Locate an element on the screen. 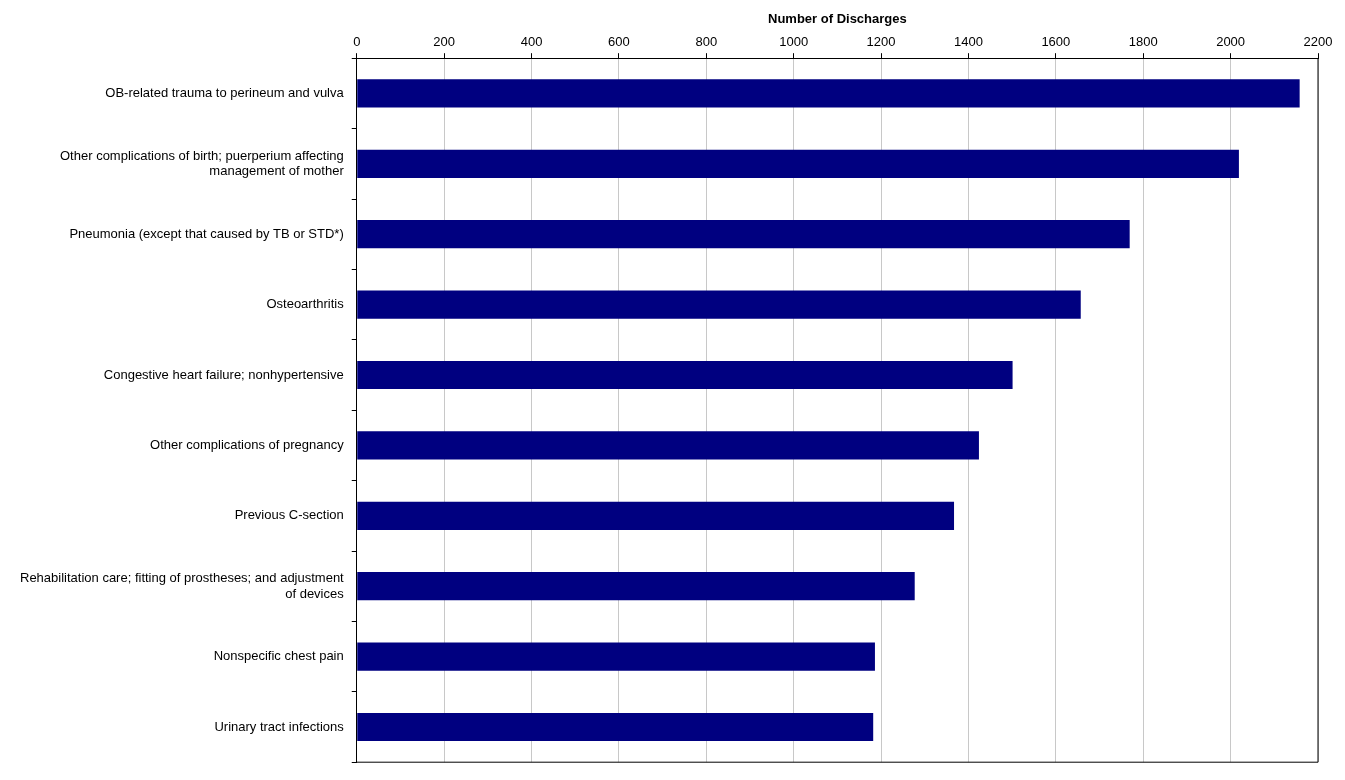 This screenshot has width=1345, height=780. x-tick-label: 400 is located at coordinates (531, 41).